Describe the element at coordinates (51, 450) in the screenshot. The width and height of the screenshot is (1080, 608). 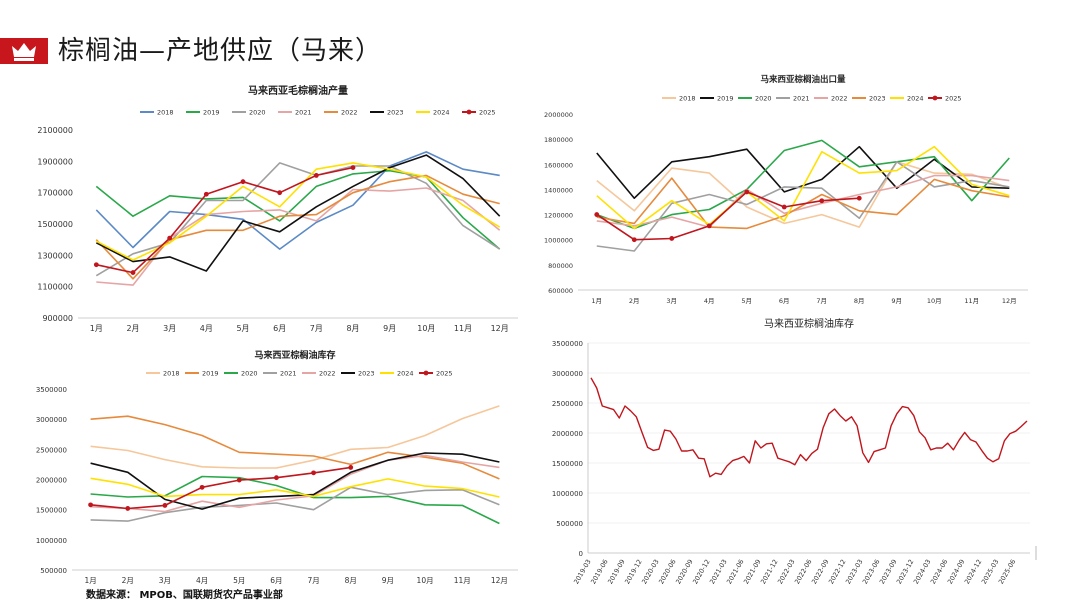
I see `y-tick-label: 2500000` at that location.